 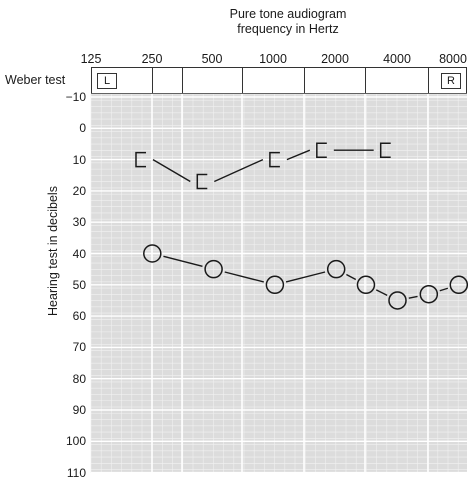 What do you see at coordinates (288, 14) in the screenshot?
I see `chart-title-line: Pure tone audiogram` at bounding box center [288, 14].